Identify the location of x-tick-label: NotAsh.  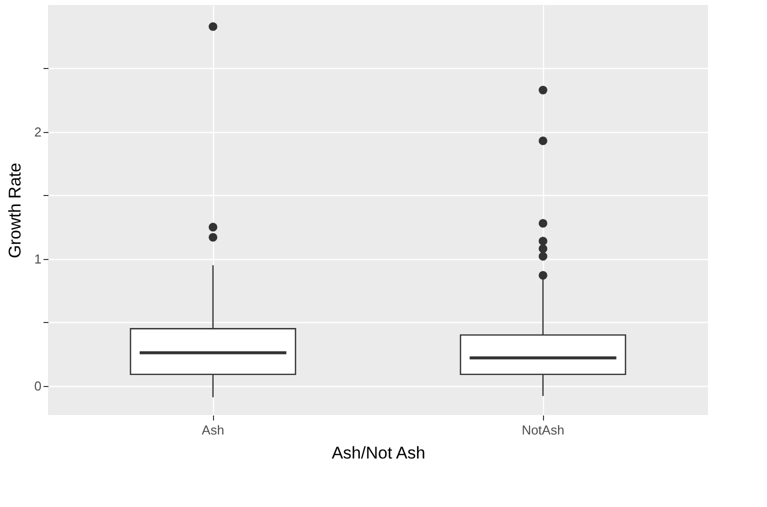
(543, 430).